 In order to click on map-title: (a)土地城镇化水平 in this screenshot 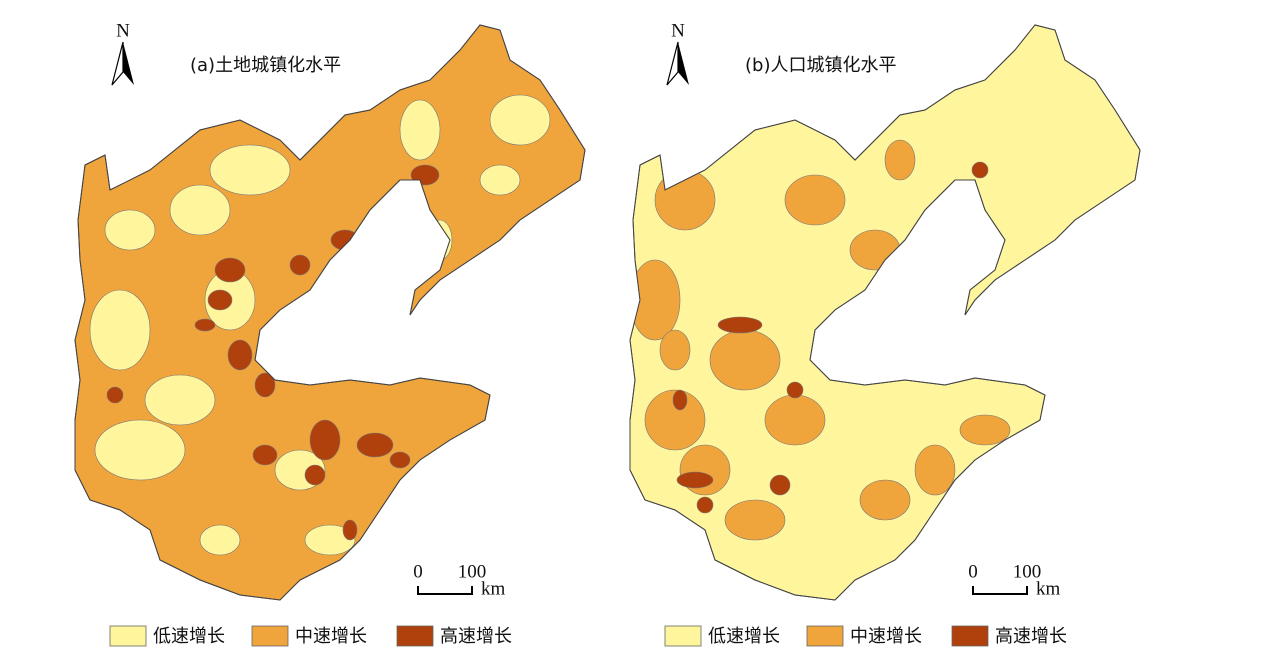, I will do `click(265, 65)`.